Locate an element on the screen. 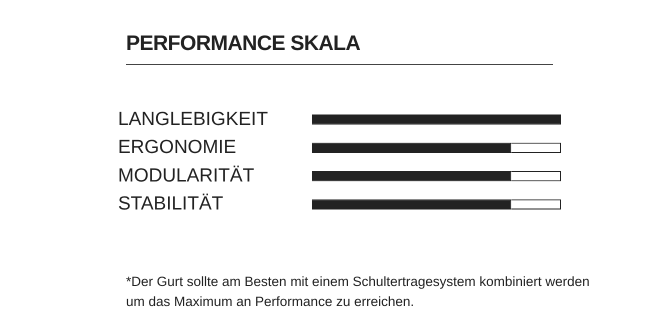 The width and height of the screenshot is (672, 336). y-tick-label: LANGLEBIGKEIT is located at coordinates (193, 119).